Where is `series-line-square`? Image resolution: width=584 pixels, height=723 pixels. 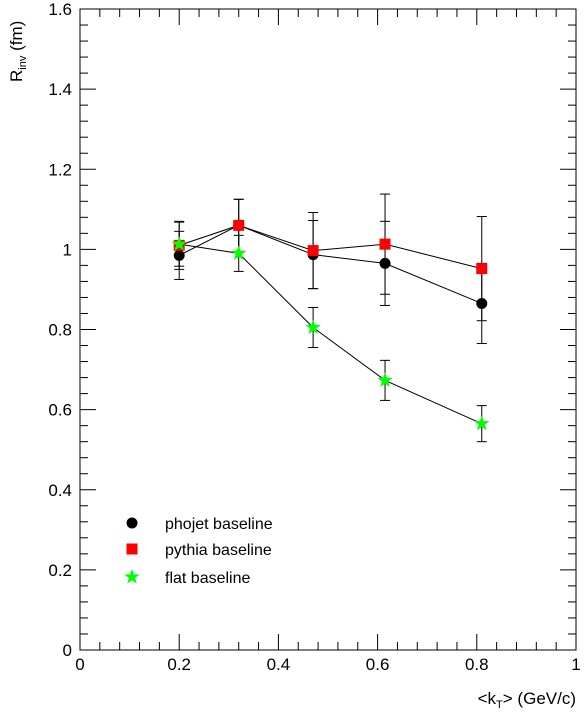
series-line-square is located at coordinates (330, 247).